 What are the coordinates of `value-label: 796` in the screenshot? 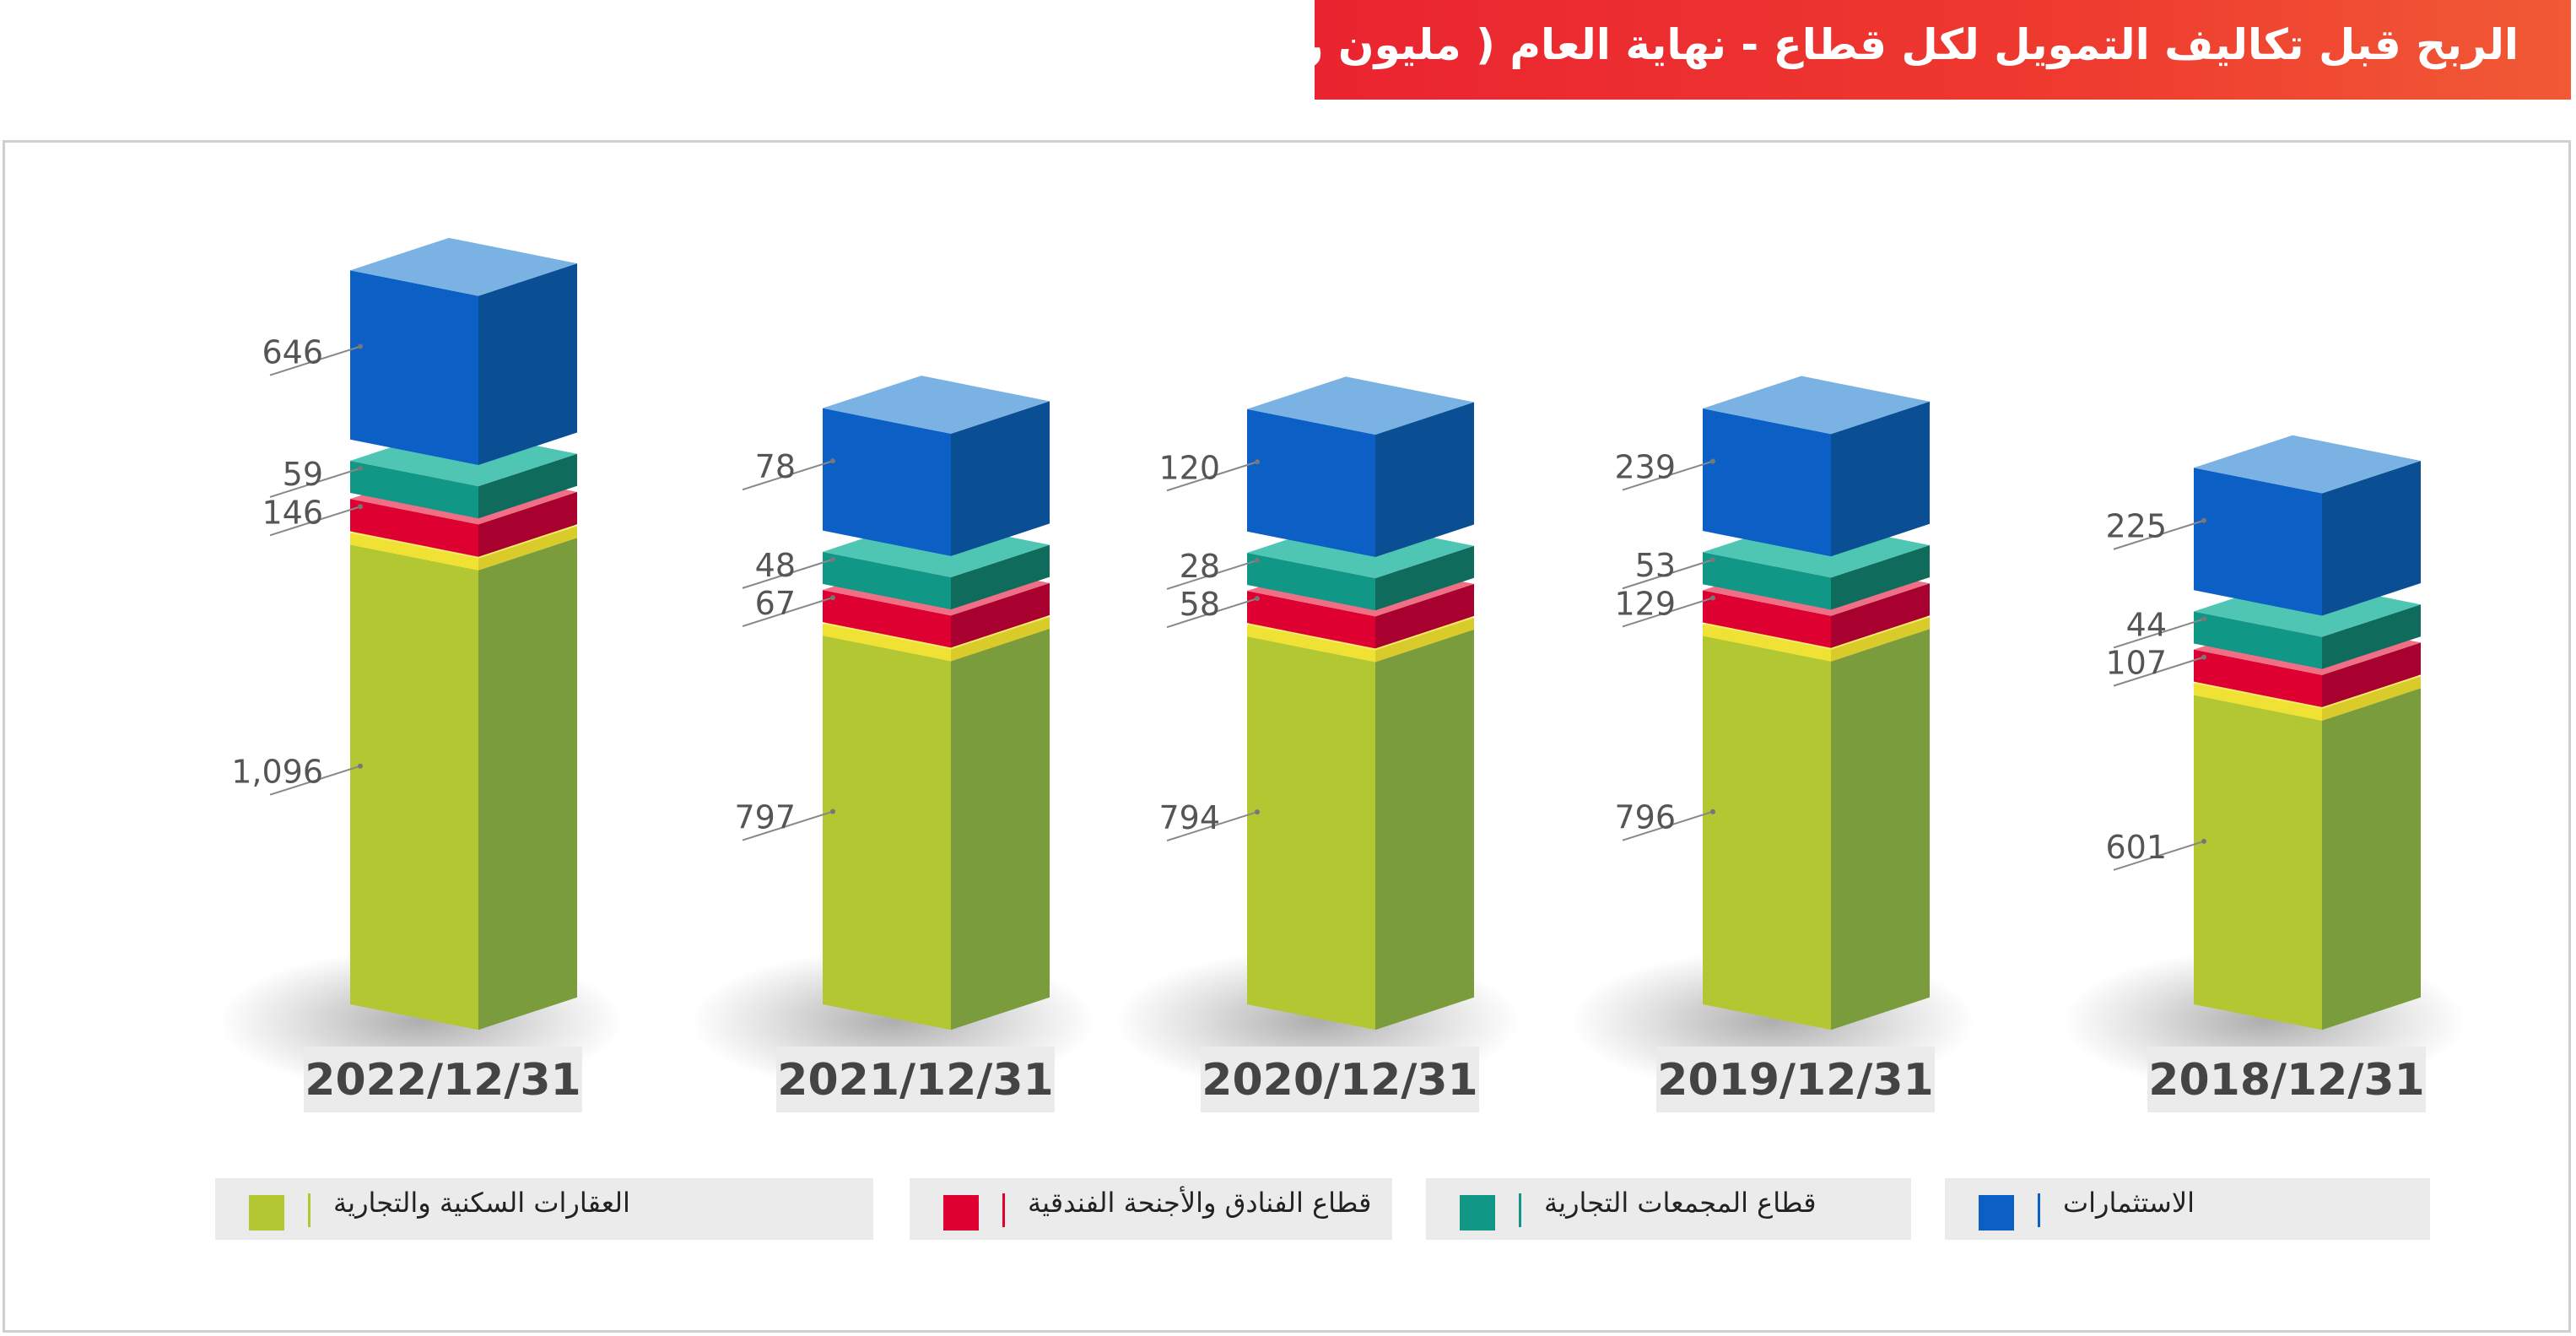 It's located at (1645, 817).